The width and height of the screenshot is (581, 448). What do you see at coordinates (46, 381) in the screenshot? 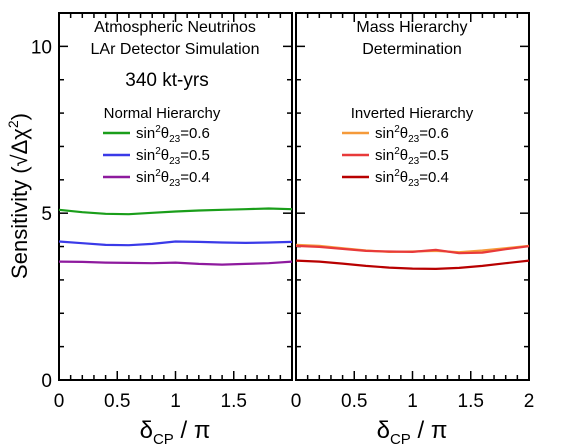
I see `y-tick-label: 0` at bounding box center [46, 381].